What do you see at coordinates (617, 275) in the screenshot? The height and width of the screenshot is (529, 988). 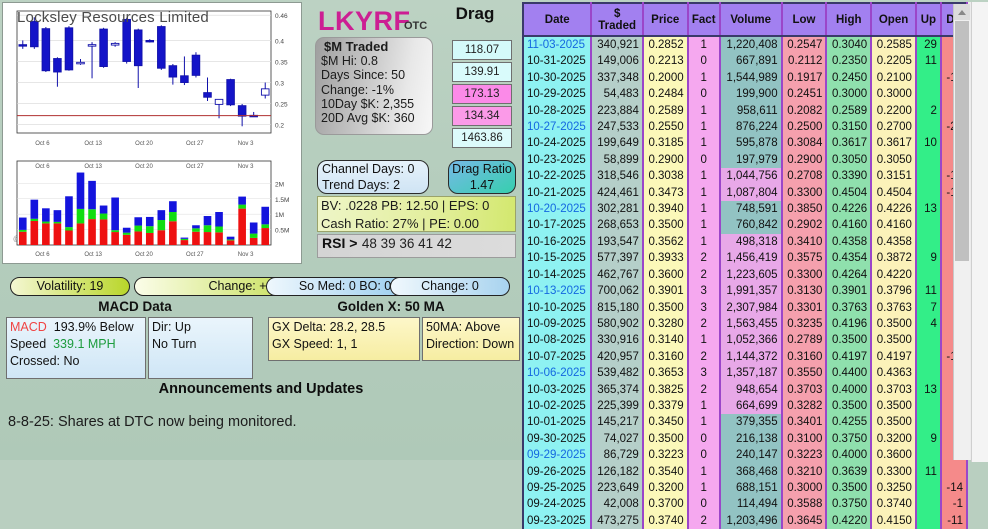 I see `cell-traded: 462,767` at bounding box center [617, 275].